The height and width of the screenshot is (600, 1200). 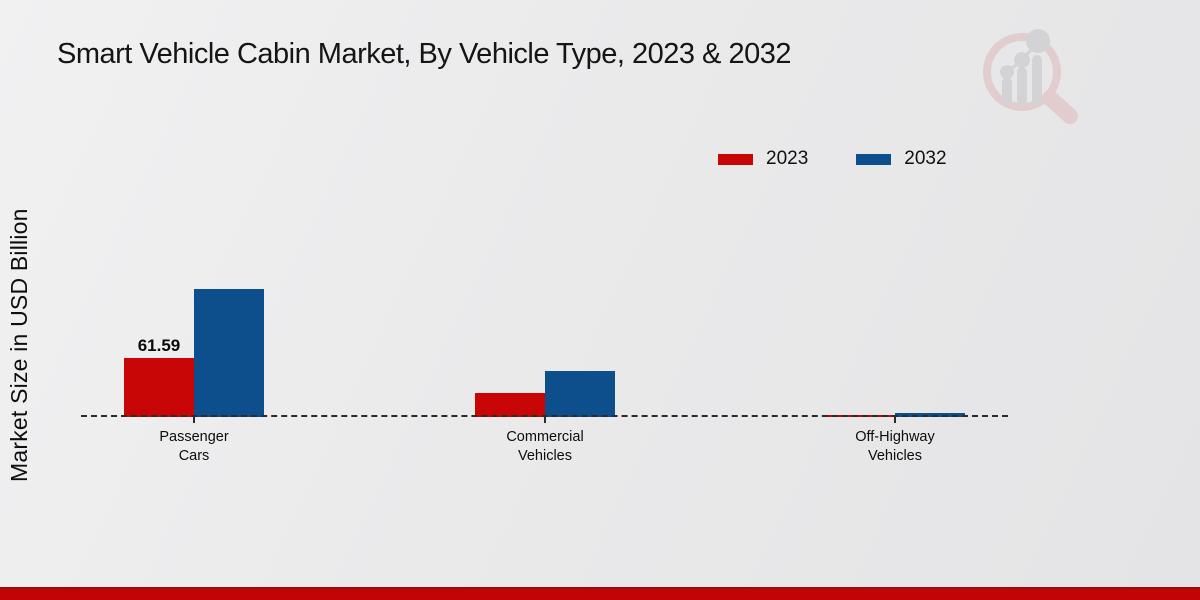 I want to click on legend: 2023 2032, so click(x=832, y=159).